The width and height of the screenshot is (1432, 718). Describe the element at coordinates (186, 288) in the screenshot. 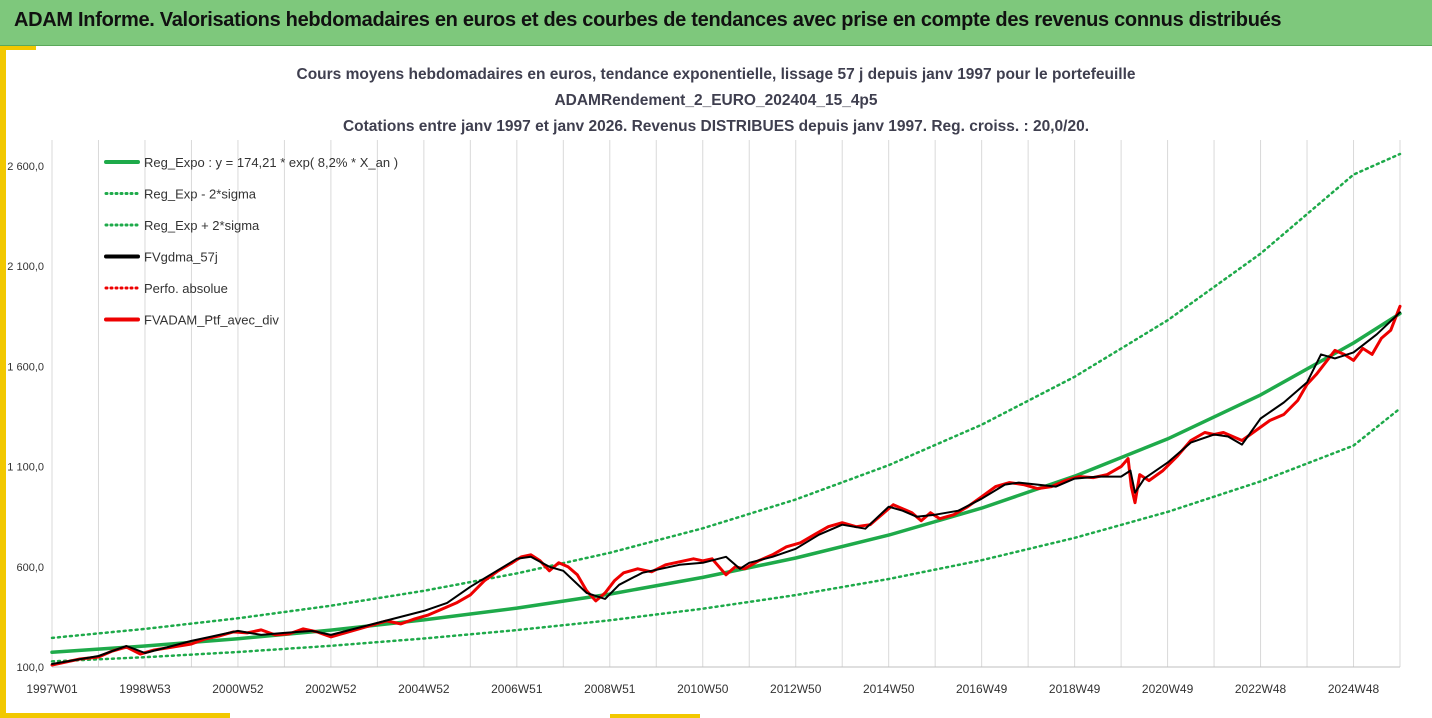

I see `legend-label: Perfo. absolue` at that location.